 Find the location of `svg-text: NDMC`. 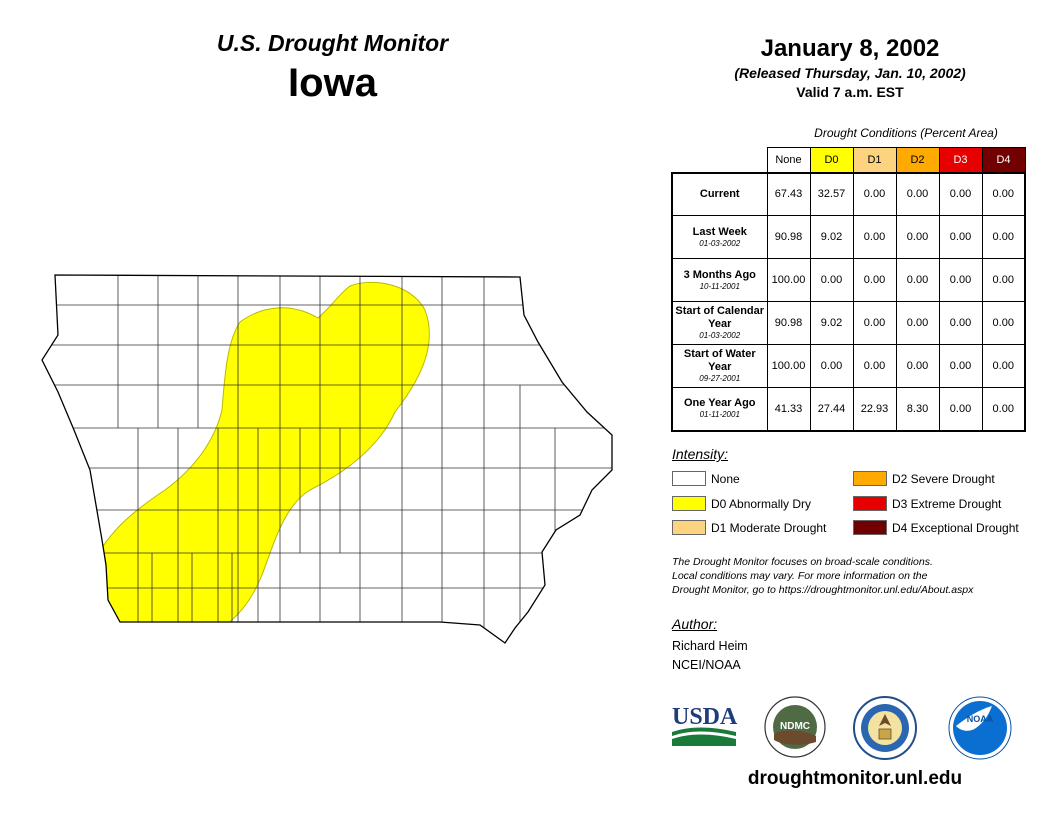

svg-text: NDMC is located at coordinates (795, 726).